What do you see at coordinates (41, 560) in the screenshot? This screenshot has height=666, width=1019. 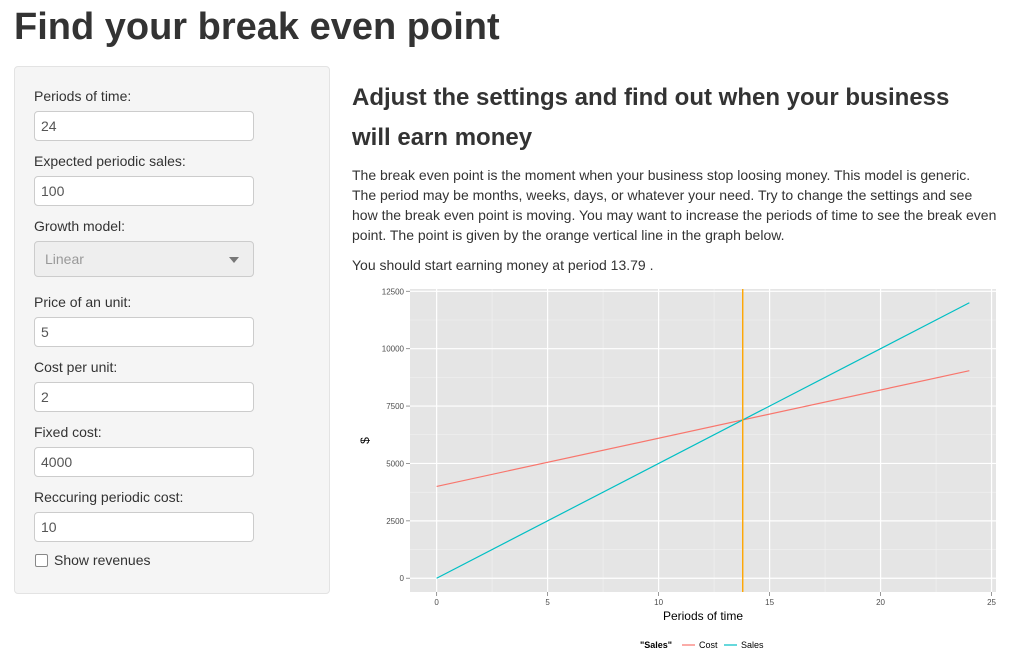 I see `show-revenues-checkbox` at bounding box center [41, 560].